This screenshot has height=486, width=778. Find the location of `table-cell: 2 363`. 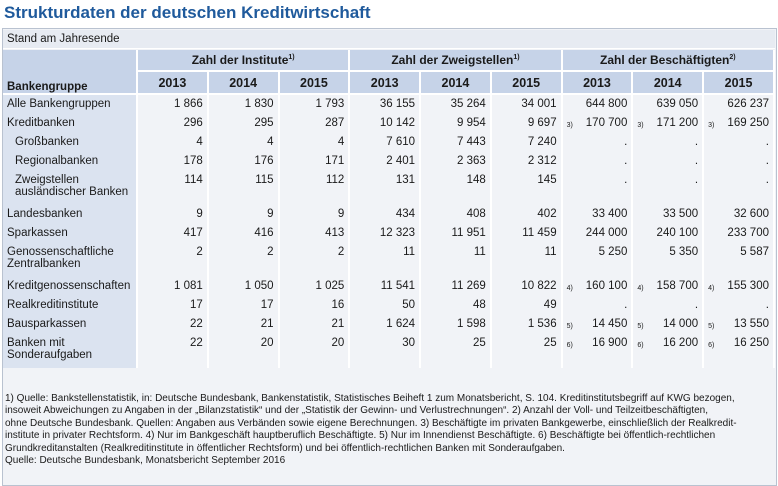

table-cell: 2 363 is located at coordinates (456, 161).